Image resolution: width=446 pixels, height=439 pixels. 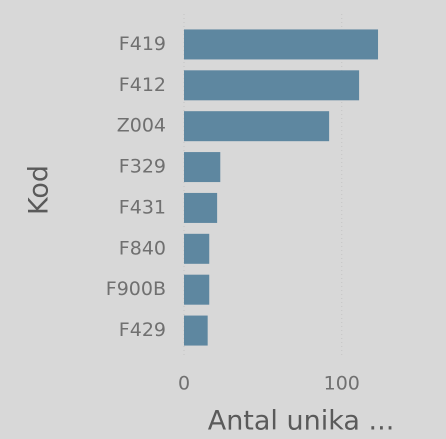 I want to click on y-tick-label: F419, so click(x=142, y=44).